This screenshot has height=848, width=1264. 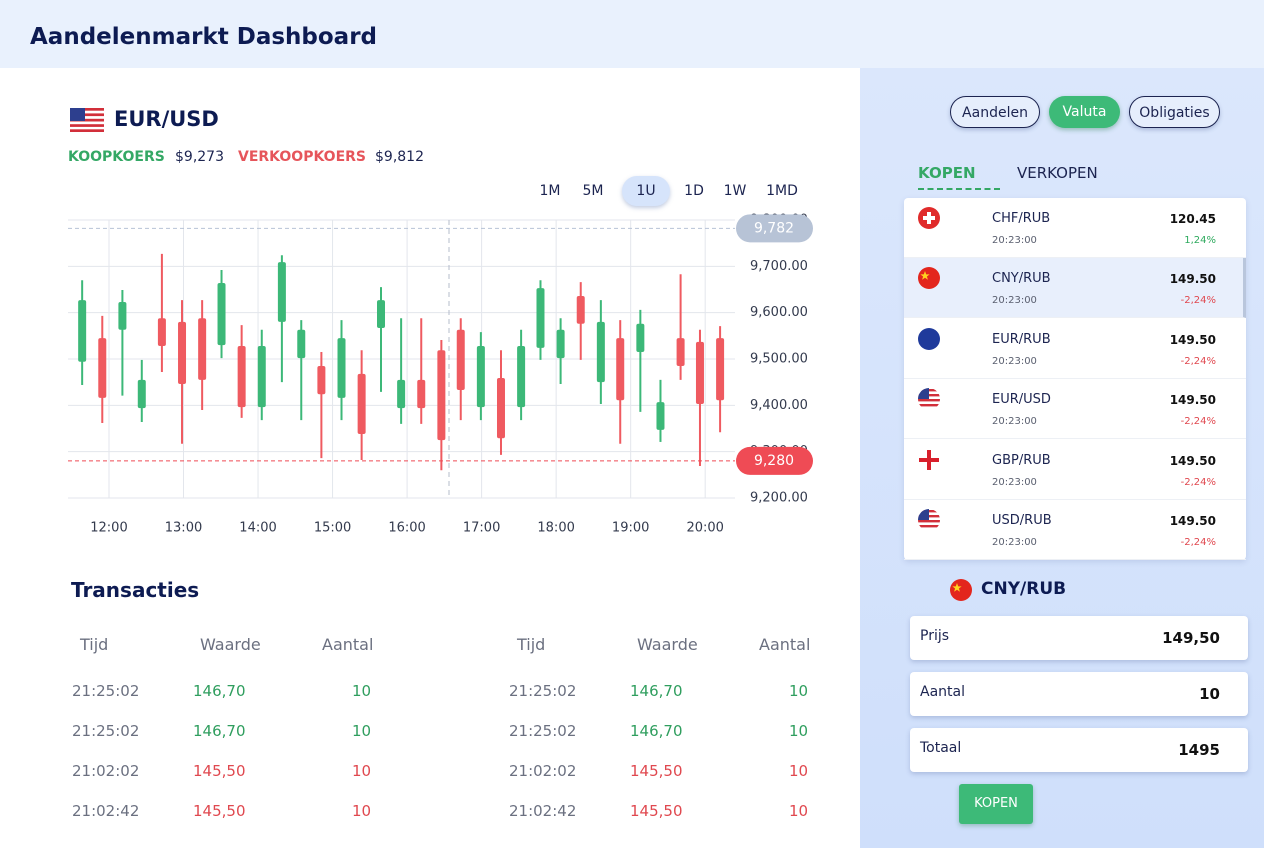 I want to click on market-tab: Obligaties, so click(x=1174, y=112).